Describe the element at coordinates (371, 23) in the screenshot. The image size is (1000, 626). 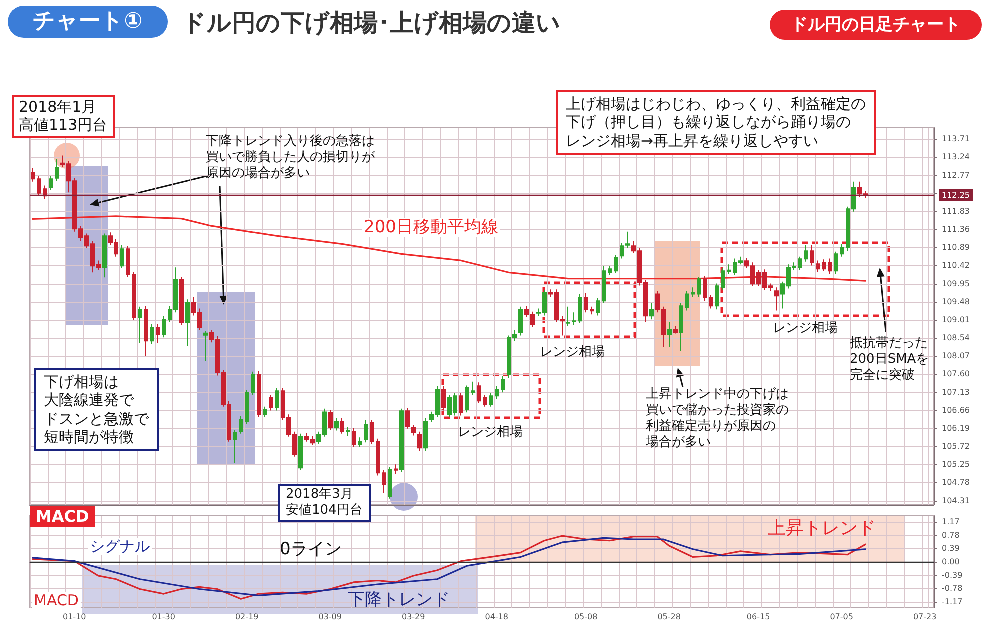
I see `chart-title: ドル円の下げ相場･上げ相場の違い` at that location.